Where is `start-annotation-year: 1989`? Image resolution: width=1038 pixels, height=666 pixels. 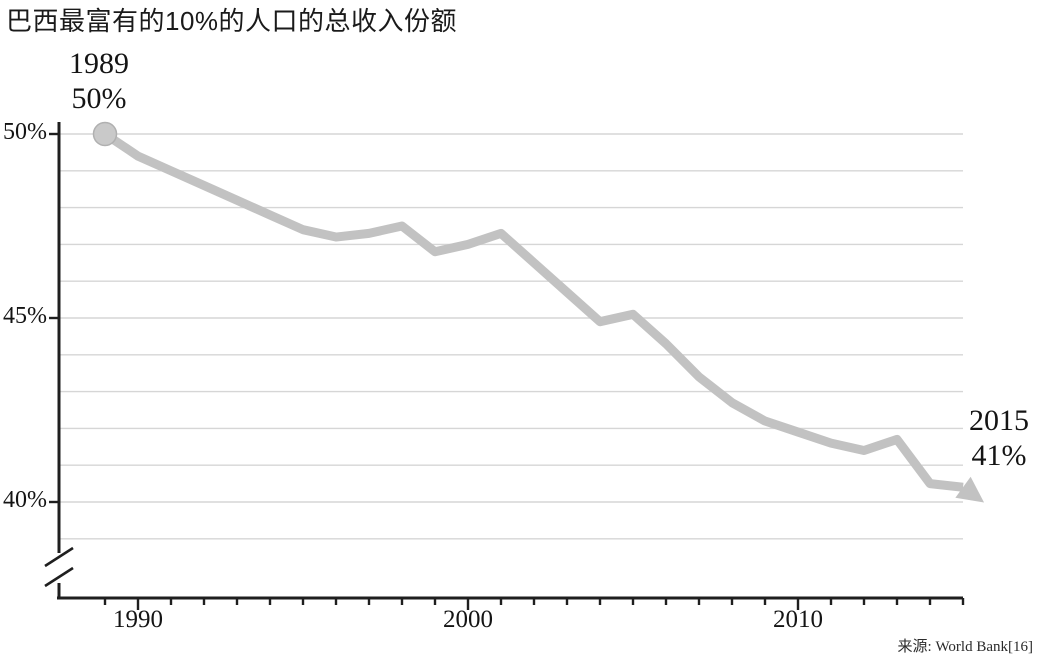
start-annotation-year: 1989 is located at coordinates (99, 63).